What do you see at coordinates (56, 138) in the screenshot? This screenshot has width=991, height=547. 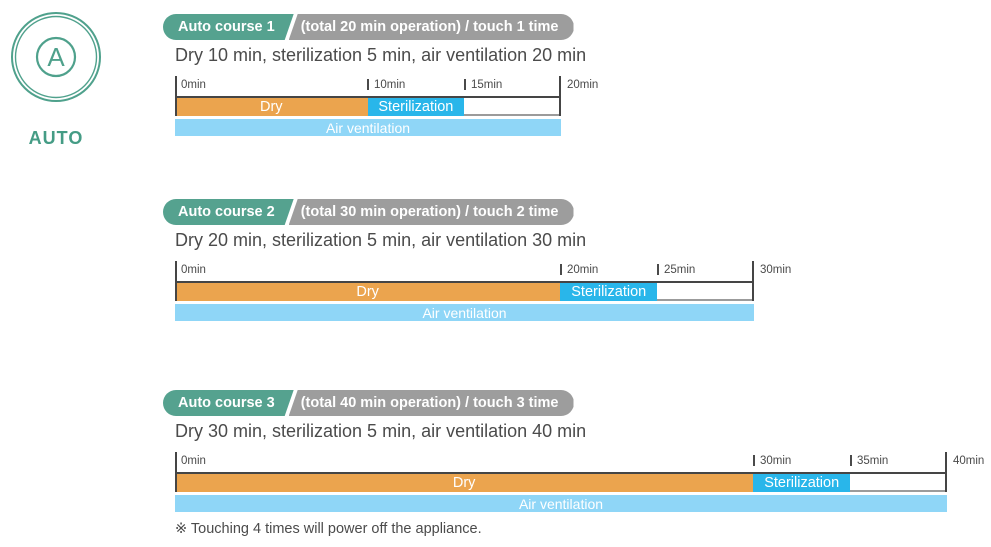 I see `auto-label: AUTO` at bounding box center [56, 138].